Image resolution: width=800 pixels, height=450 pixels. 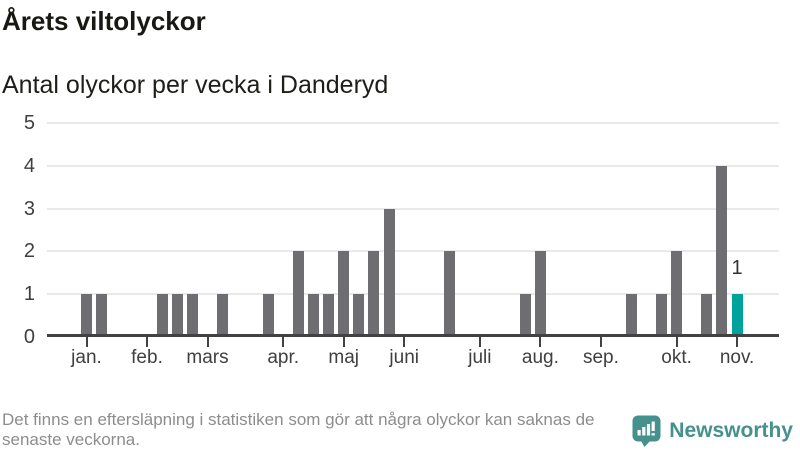 What do you see at coordinates (195, 85) in the screenshot?
I see `page-subtitle: Antal olyckor per vecka i Danderyd` at bounding box center [195, 85].